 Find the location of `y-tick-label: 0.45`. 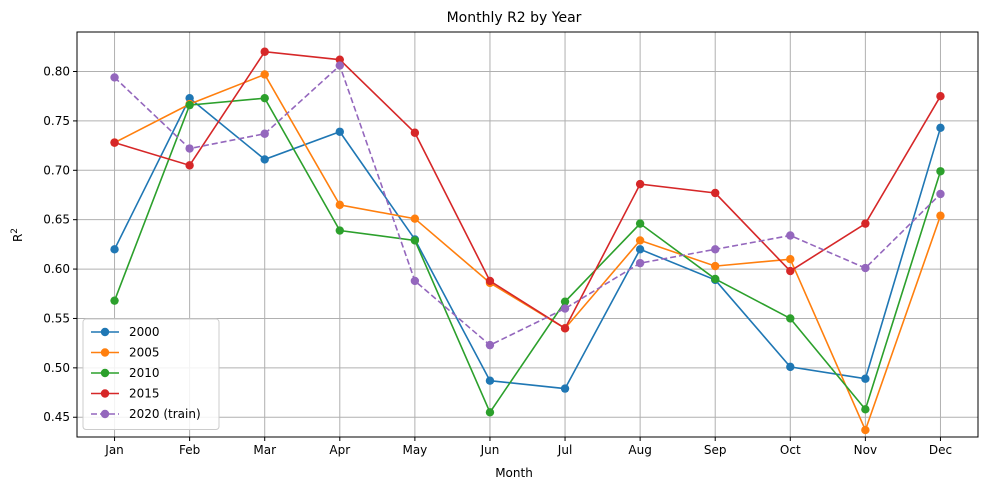

y-tick-label: 0.45 is located at coordinates (56, 417).